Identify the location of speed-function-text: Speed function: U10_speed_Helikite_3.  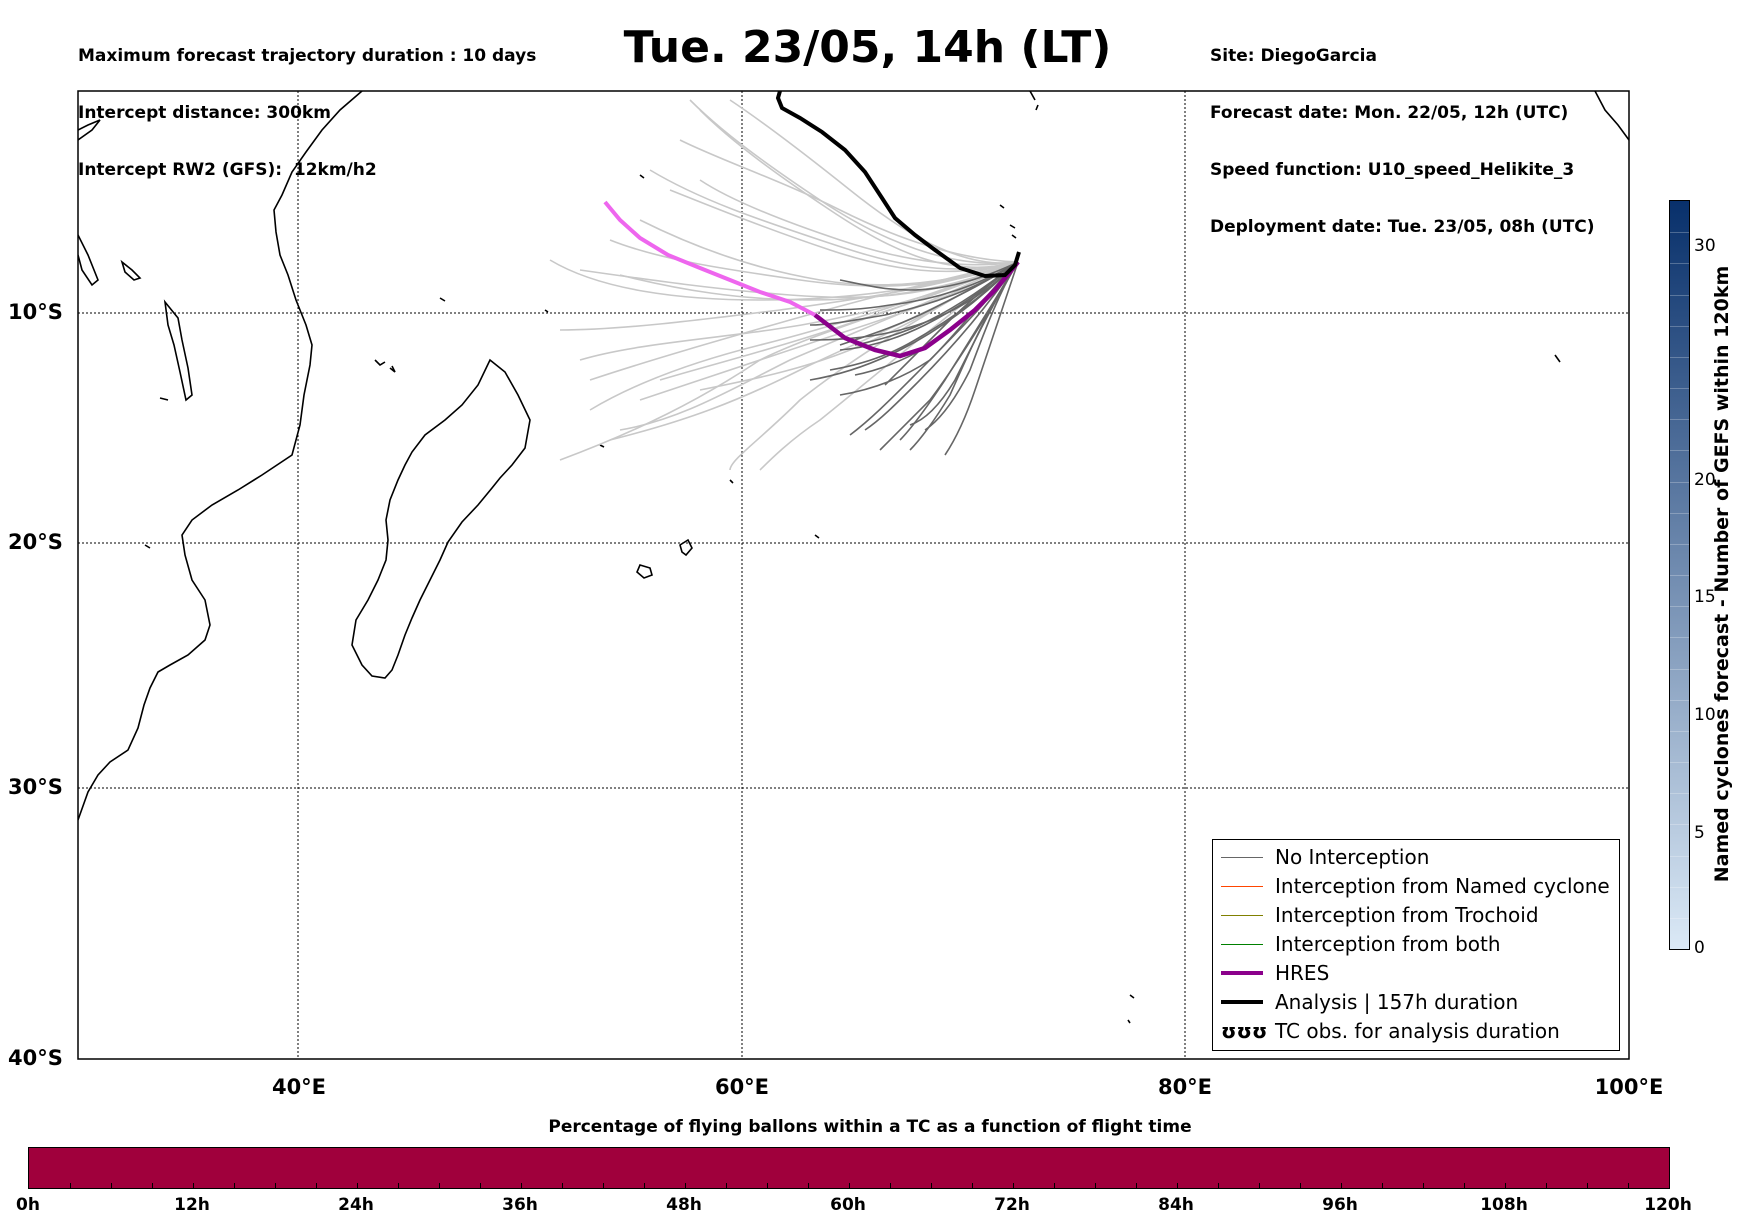
(1392, 170).